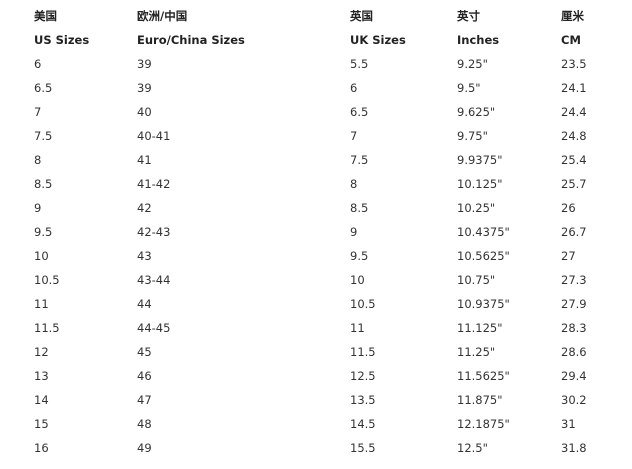 The image size is (632, 469). Describe the element at coordinates (357, 328) in the screenshot. I see `cell-uk-size: 11` at that location.